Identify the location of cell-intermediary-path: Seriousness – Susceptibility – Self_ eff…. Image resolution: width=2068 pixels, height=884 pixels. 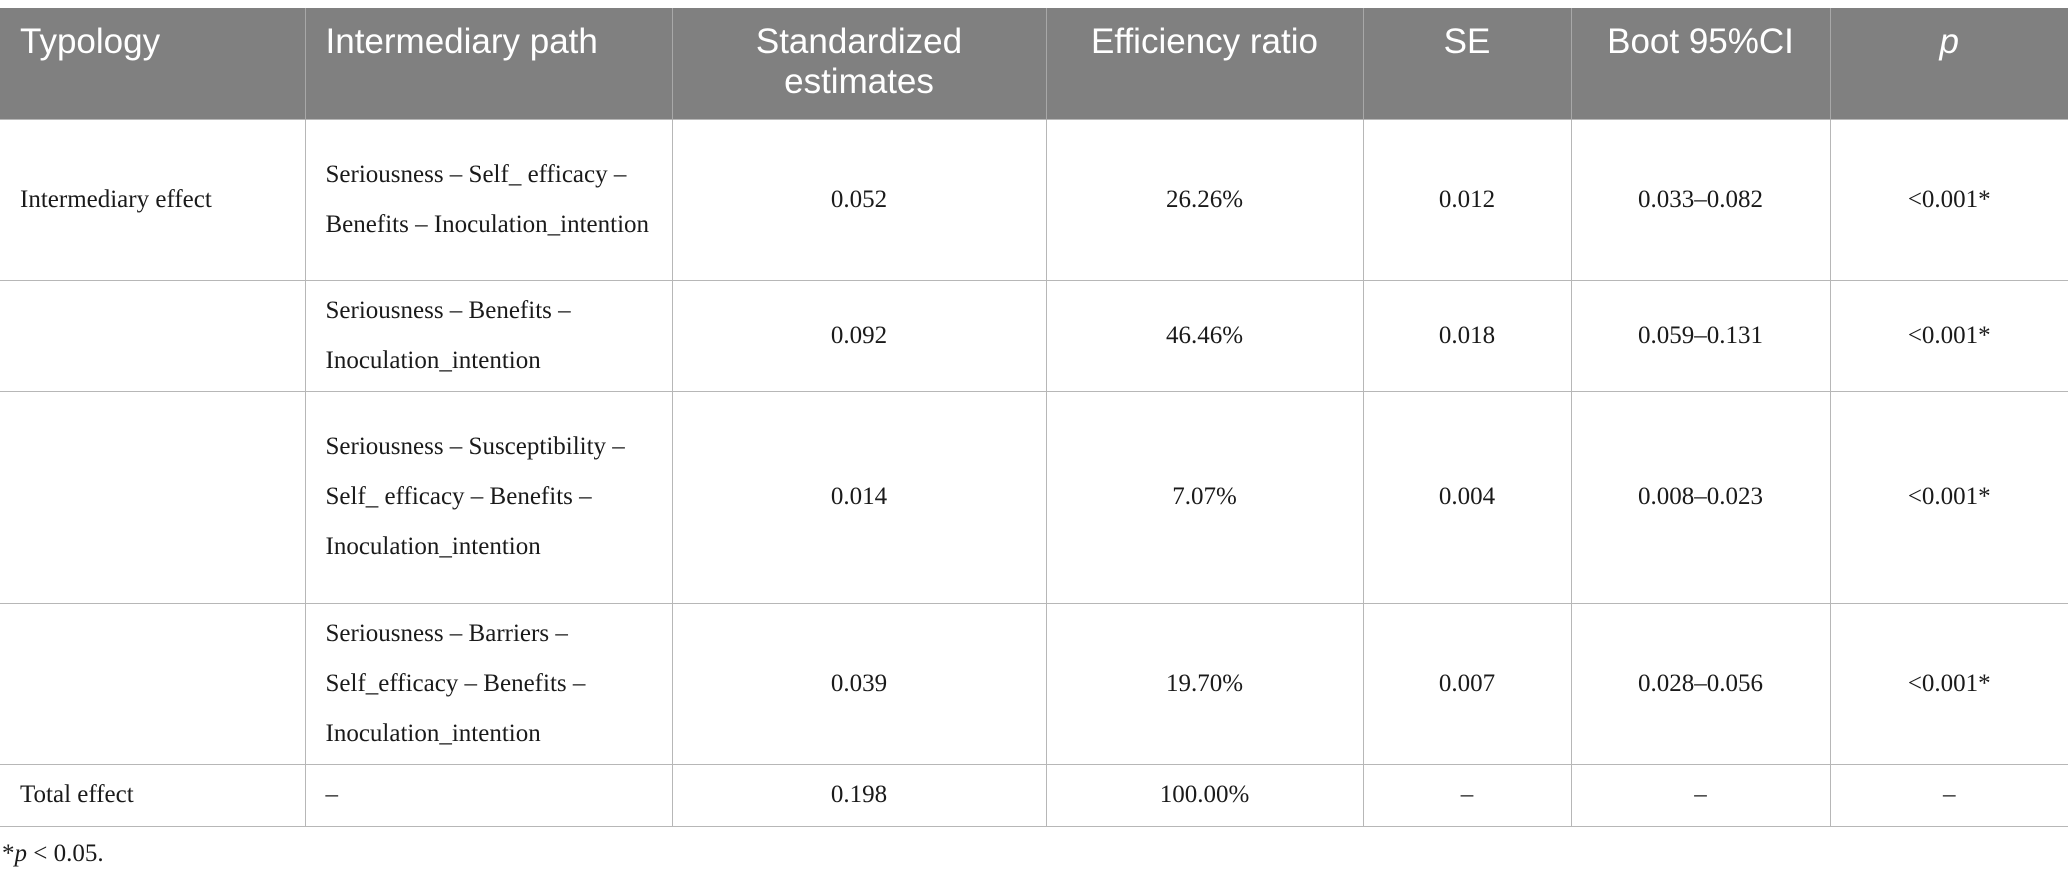
(488, 497).